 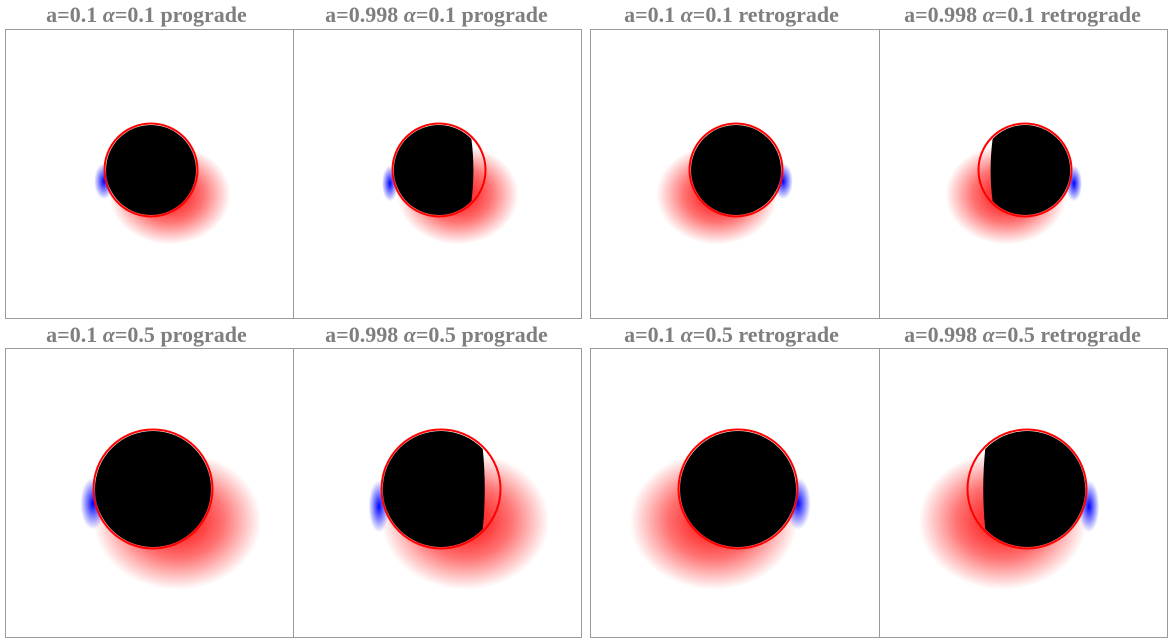 I want to click on divider-row1-prograde, so click(x=293, y=174).